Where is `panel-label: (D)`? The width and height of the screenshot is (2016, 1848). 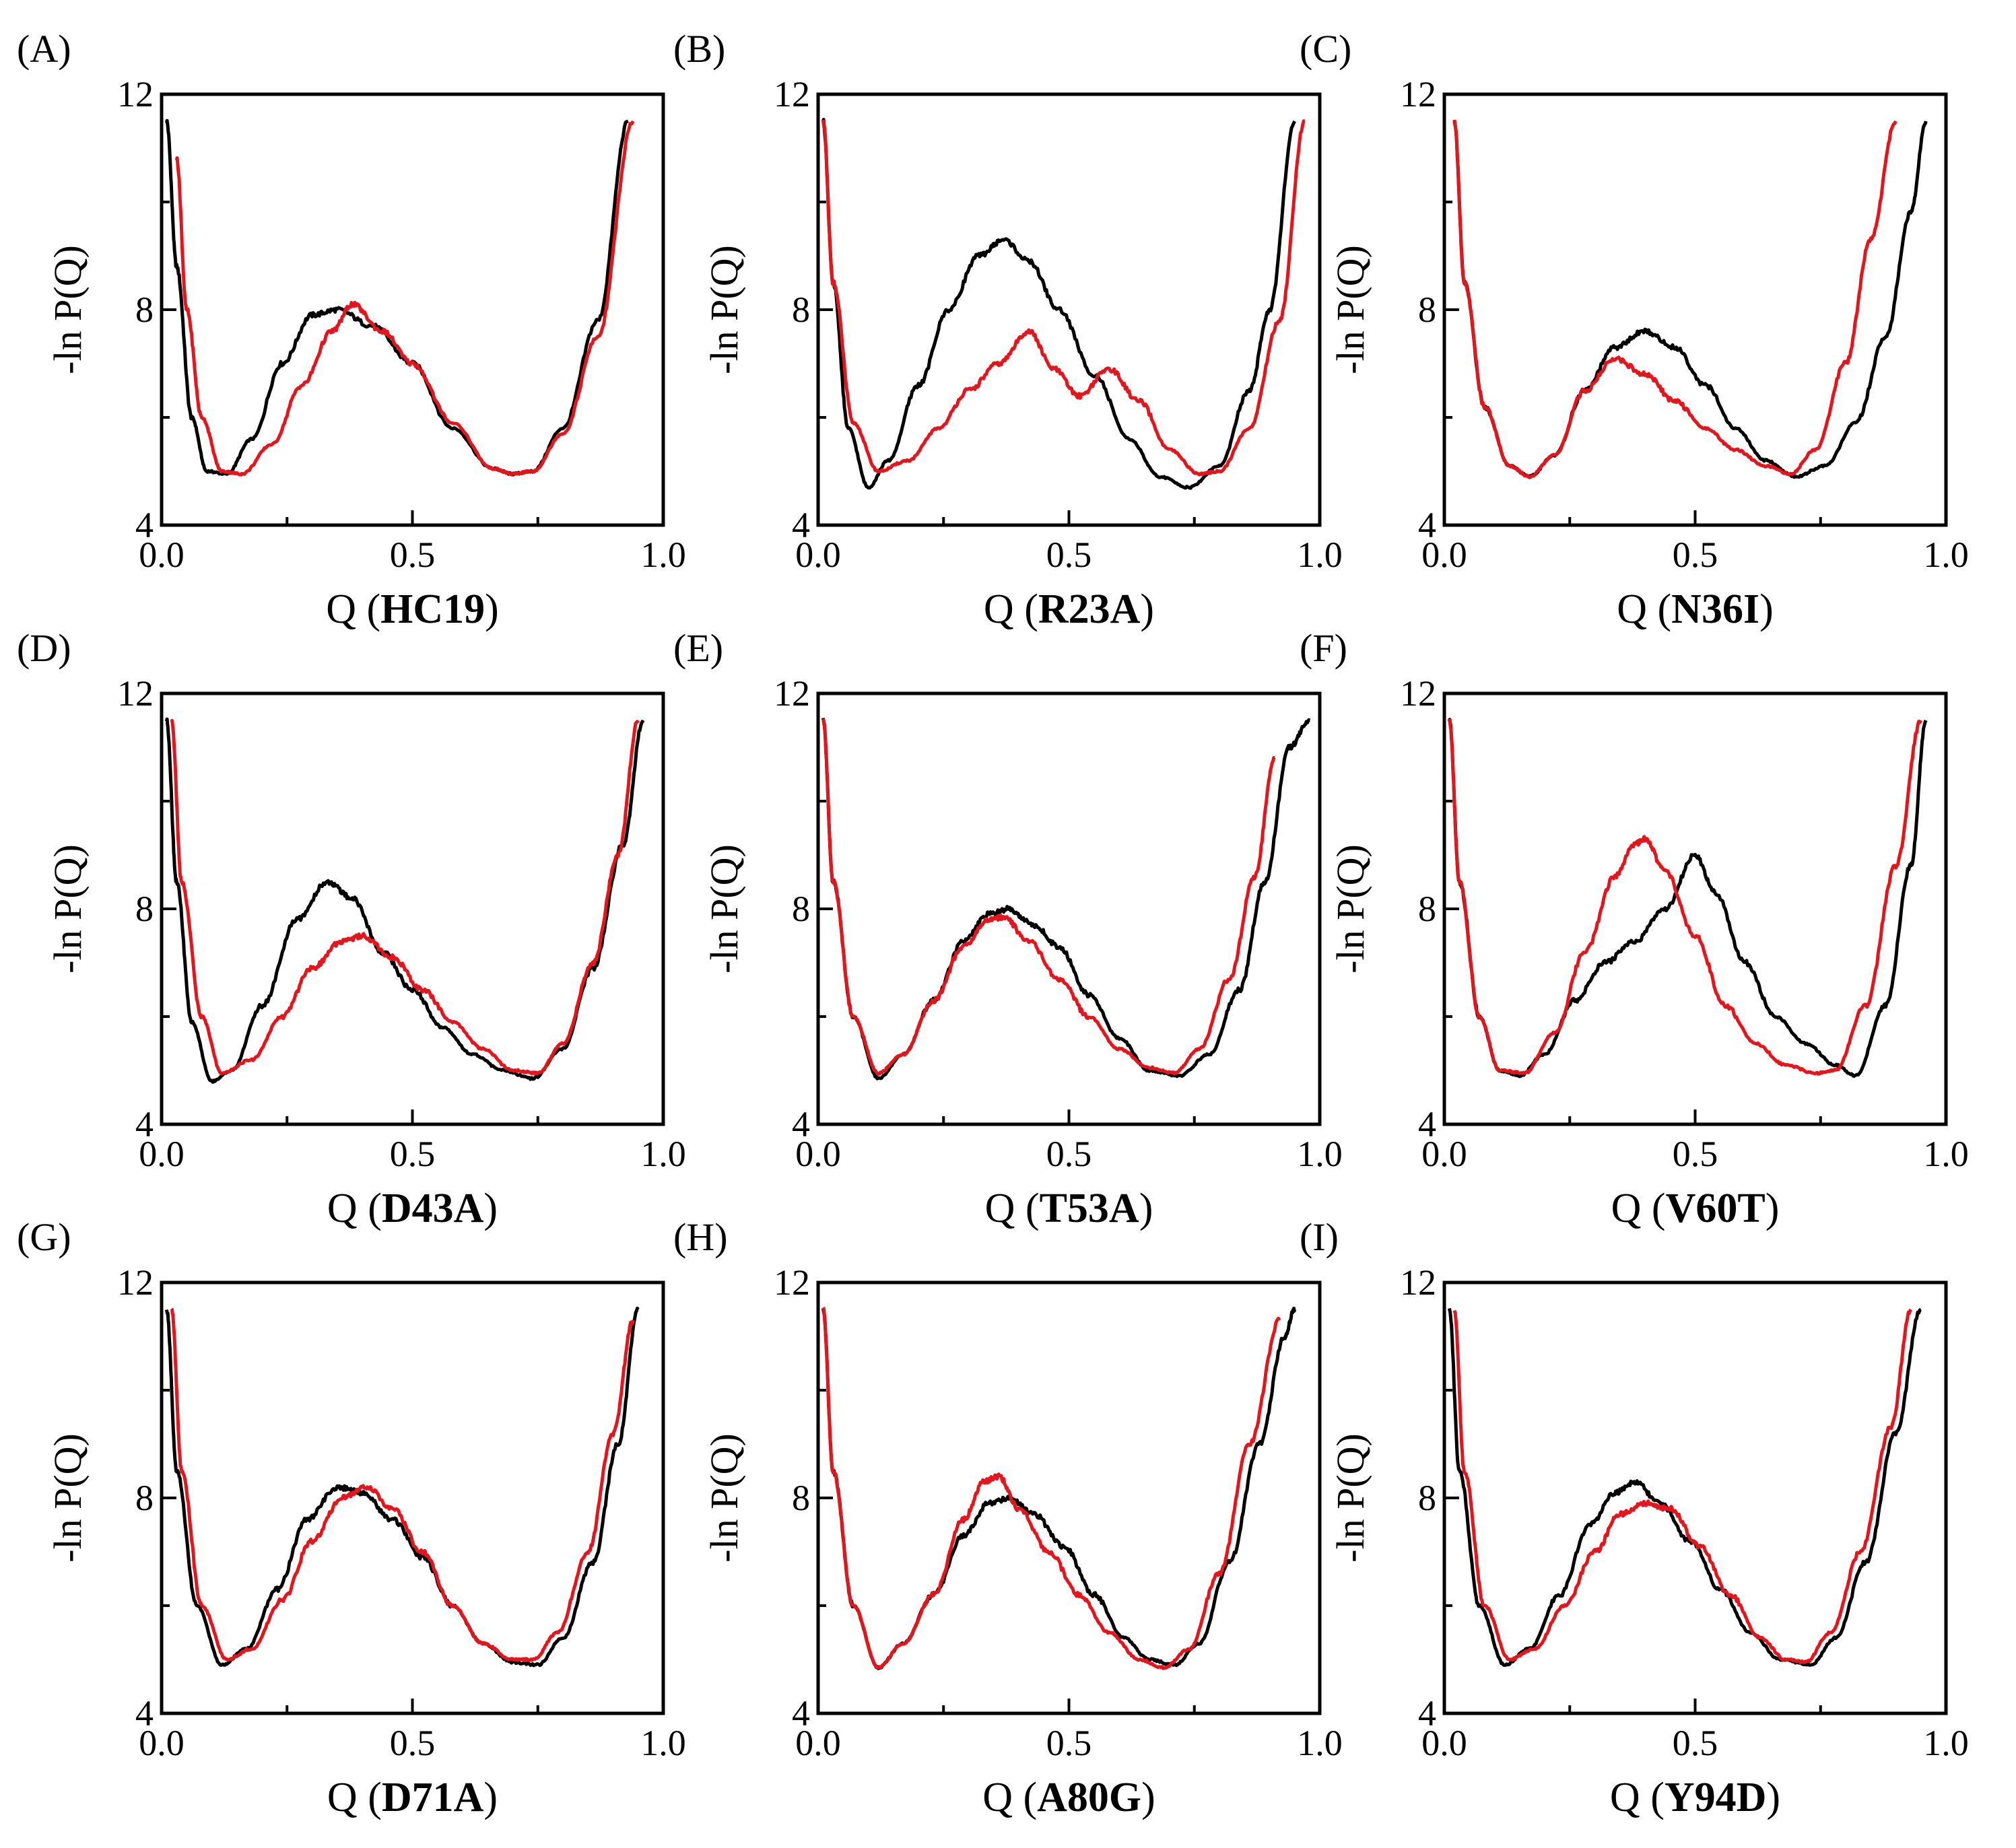
panel-label: (D) is located at coordinates (44, 648).